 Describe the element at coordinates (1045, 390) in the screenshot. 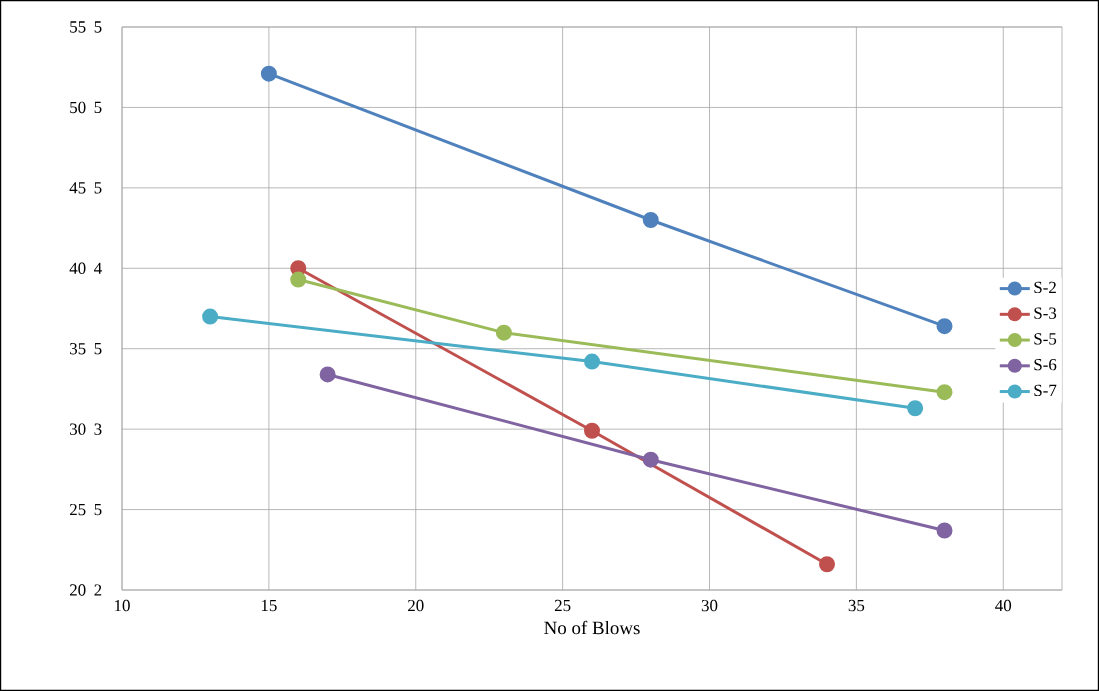

I see `legend-label: S-7` at that location.